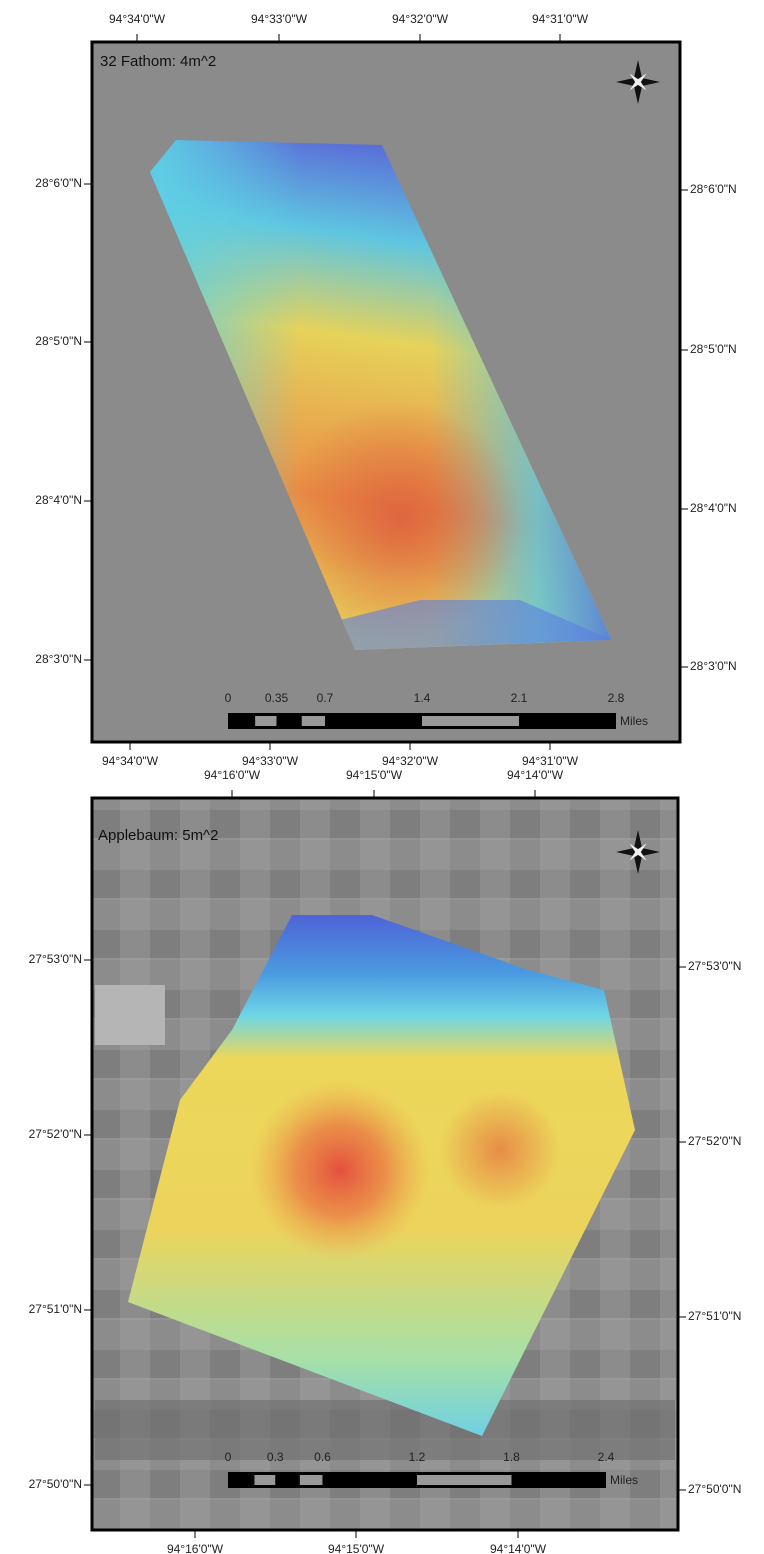  What do you see at coordinates (275, 1457) in the screenshot?
I see `scale-label: 0.3` at bounding box center [275, 1457].